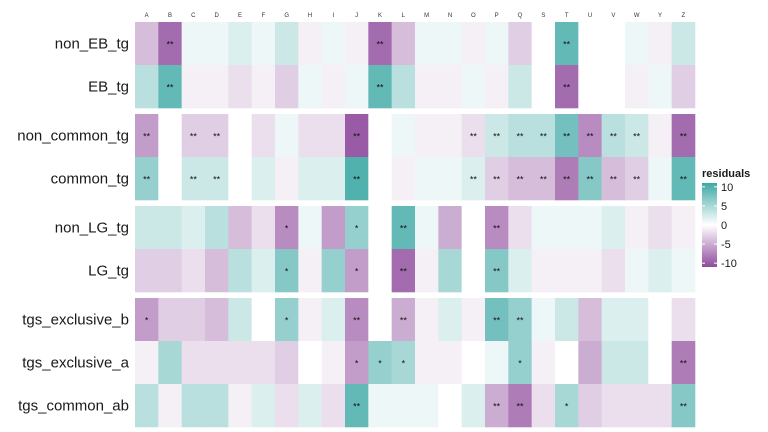 The image size is (768, 432). Describe the element at coordinates (473, 87) in the screenshot. I see `cell-EB_tg-O` at that location.